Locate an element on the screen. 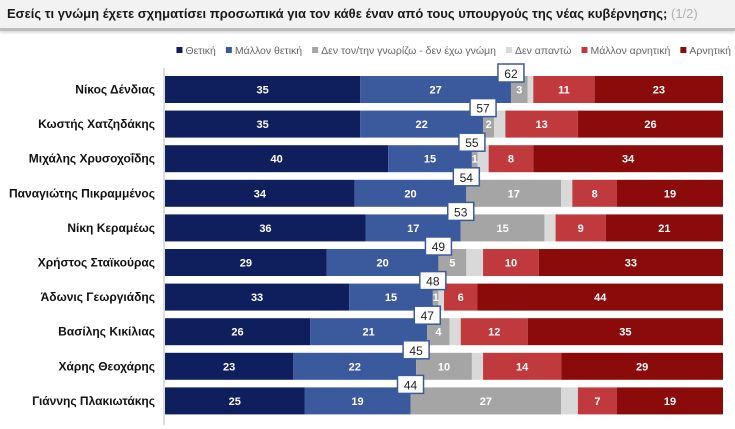 Image resolution: width=735 pixels, height=429 pixels. category-label: Κωστής Χατζηδάκης is located at coordinates (96, 124).